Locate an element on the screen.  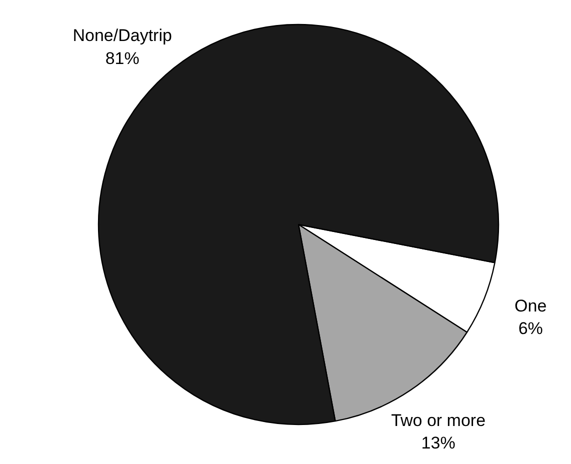
slice-label: One is located at coordinates (530, 306).